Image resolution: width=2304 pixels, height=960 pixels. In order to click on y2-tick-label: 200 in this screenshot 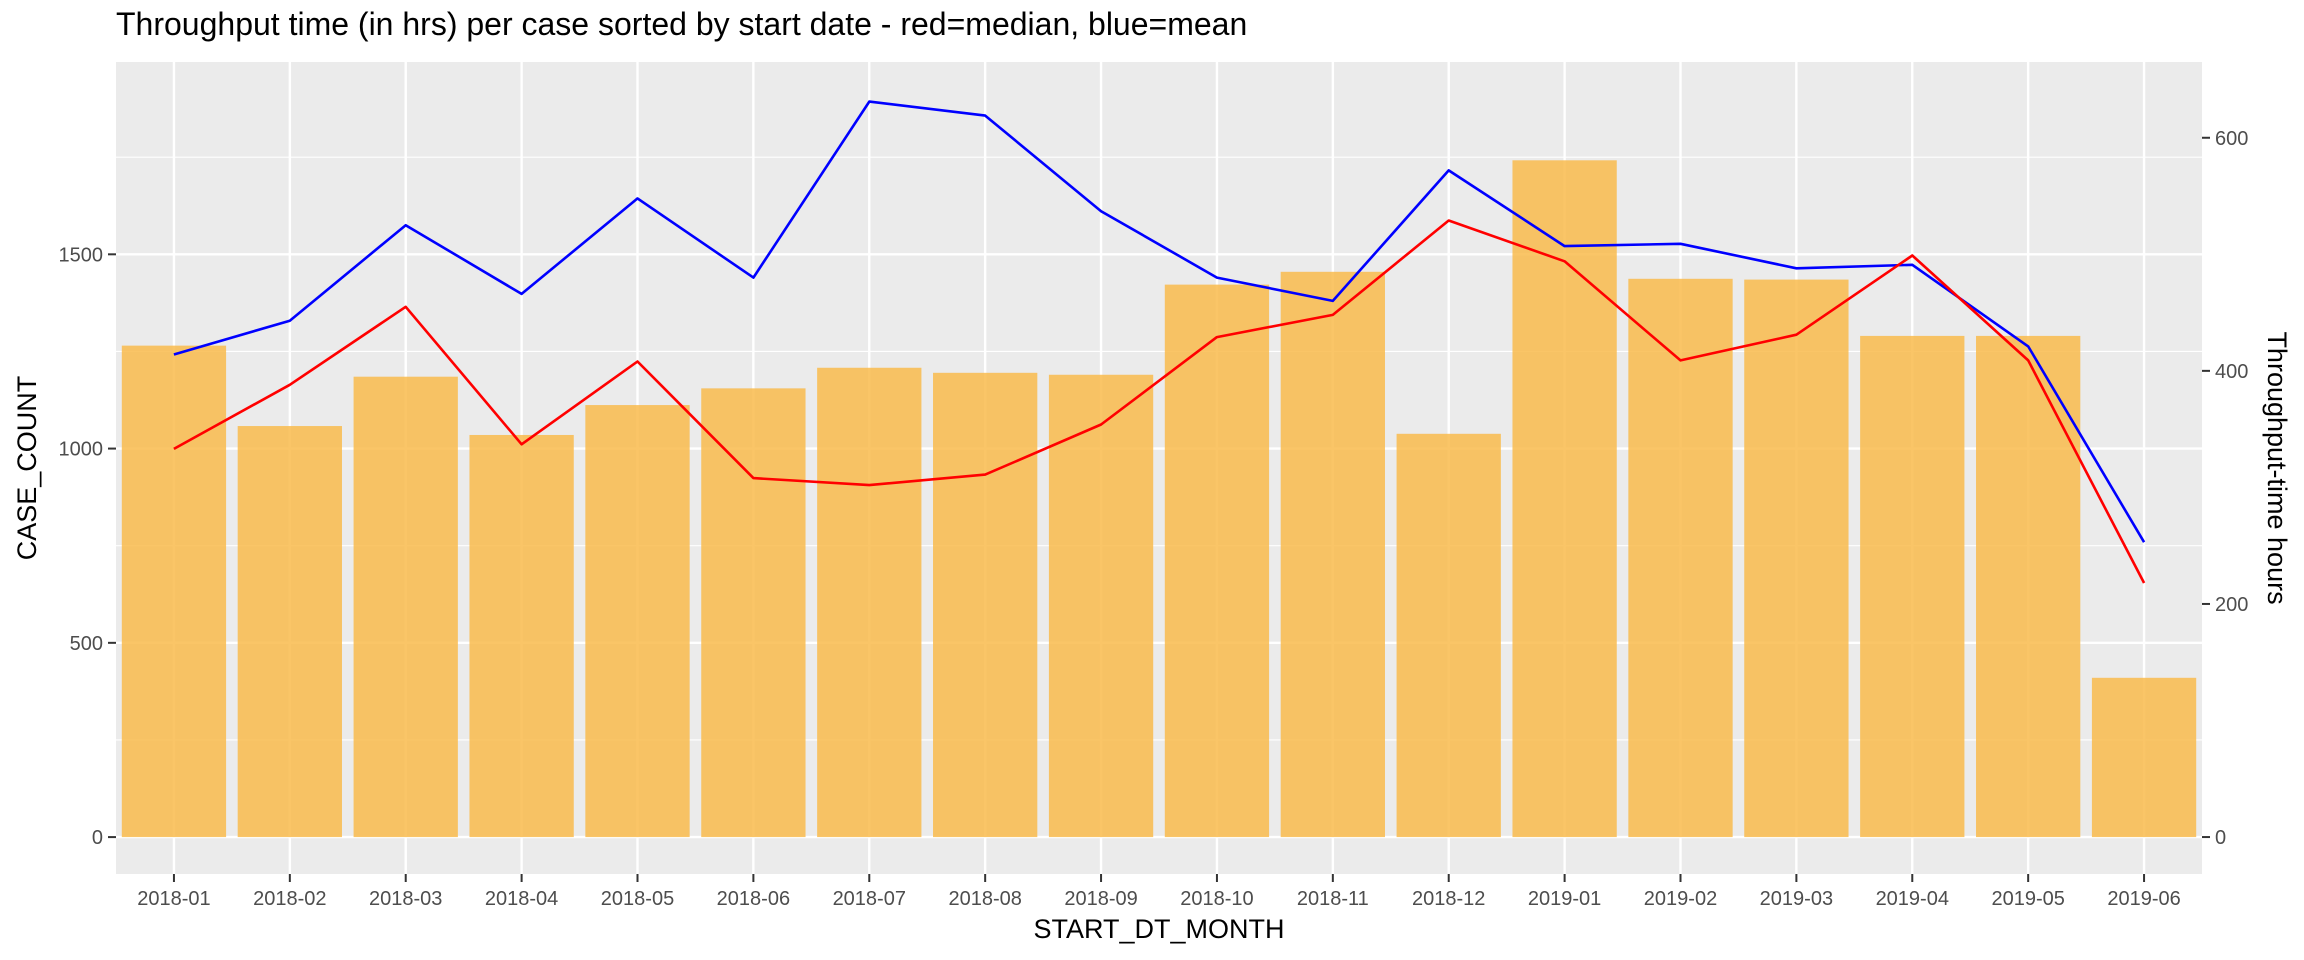, I will do `click(2231, 605)`.